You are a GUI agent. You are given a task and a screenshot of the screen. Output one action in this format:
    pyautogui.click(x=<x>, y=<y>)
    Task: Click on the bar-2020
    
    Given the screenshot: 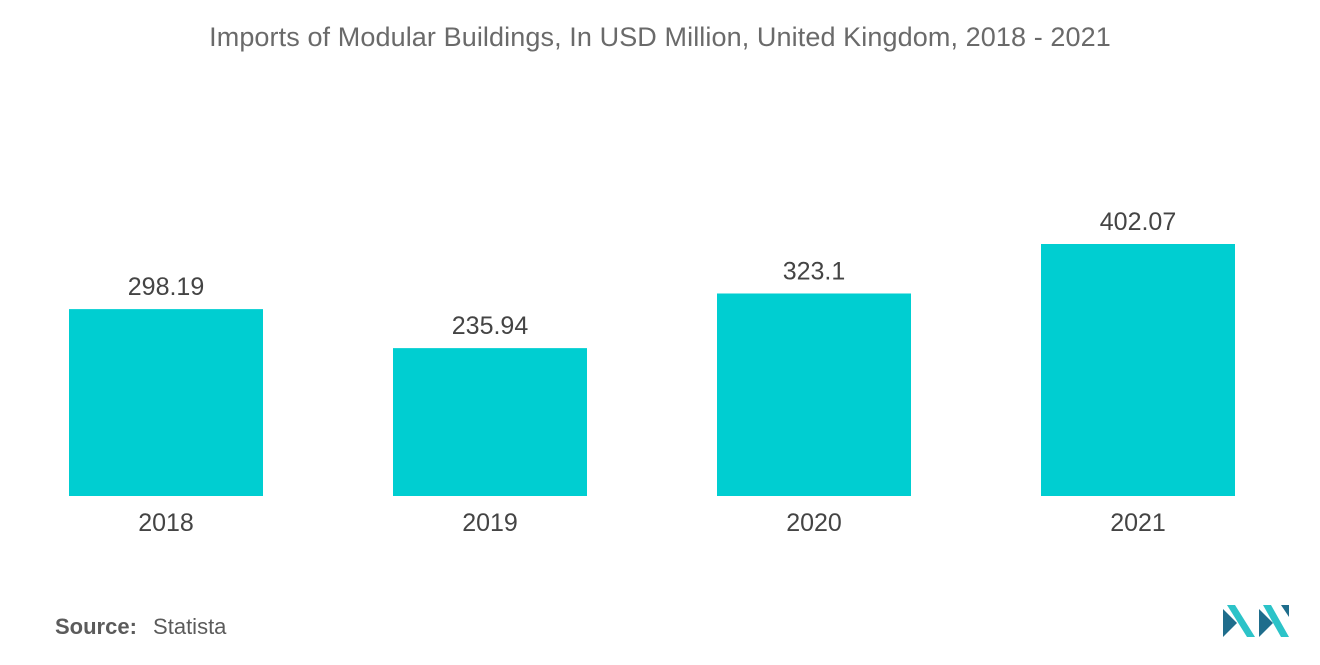 What is the action you would take?
    pyautogui.click(x=814, y=394)
    